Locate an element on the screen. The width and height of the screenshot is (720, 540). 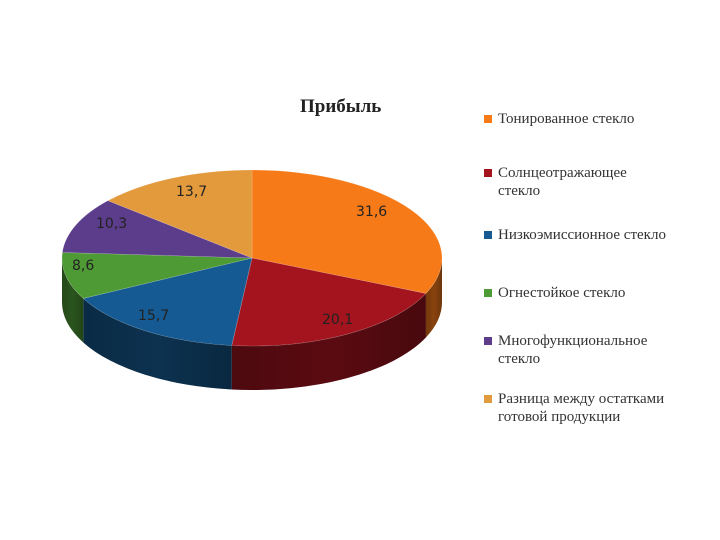
legend-item-low-emission-glass: Низкоэмиссионное стекло is located at coordinates (597, 255).